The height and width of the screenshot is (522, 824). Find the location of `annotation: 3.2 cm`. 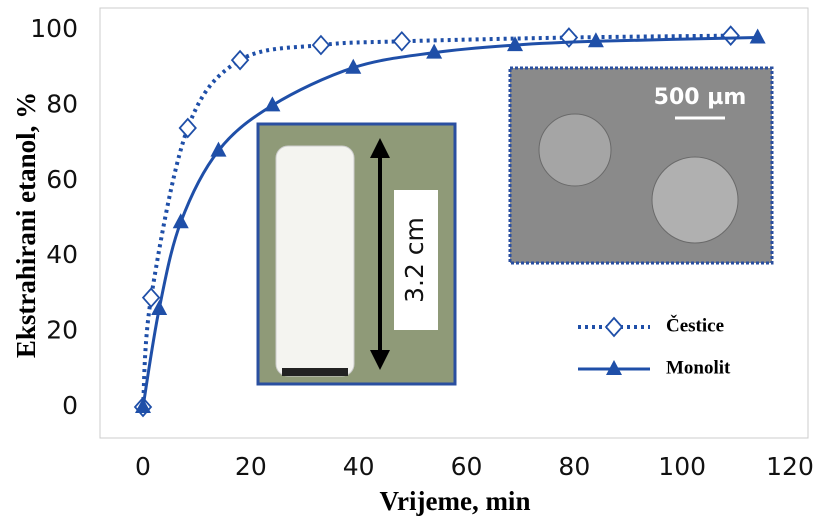

annotation: 3.2 cm is located at coordinates (414, 260).